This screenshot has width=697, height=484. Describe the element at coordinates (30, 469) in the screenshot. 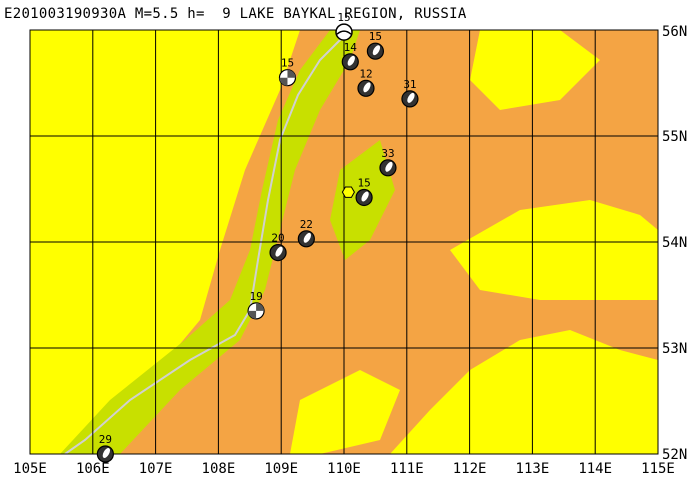

I see `longitude-label: 105E` at that location.